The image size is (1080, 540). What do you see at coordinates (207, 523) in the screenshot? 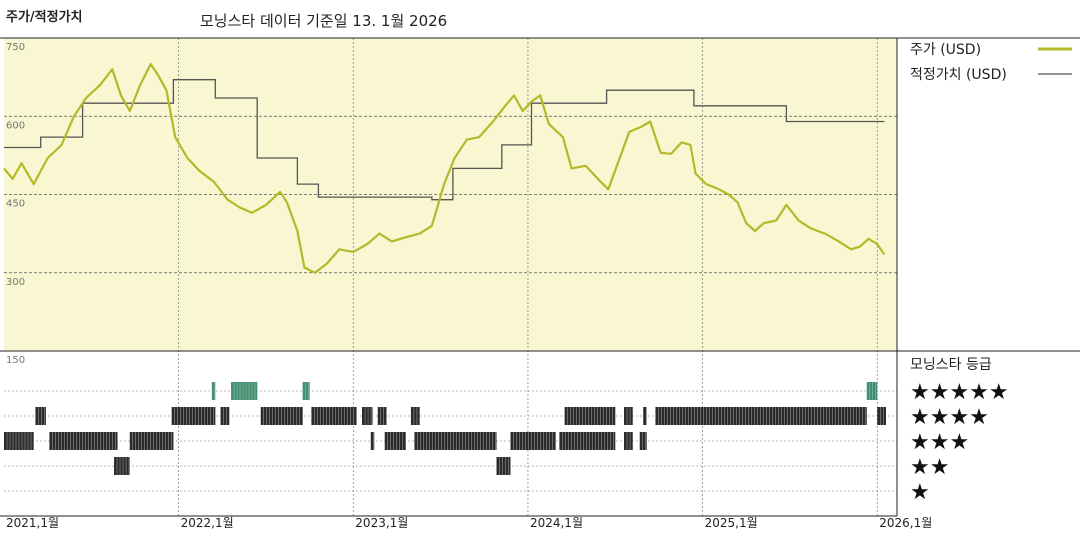
I see `x-tick-label: 2022,1월` at bounding box center [207, 523].